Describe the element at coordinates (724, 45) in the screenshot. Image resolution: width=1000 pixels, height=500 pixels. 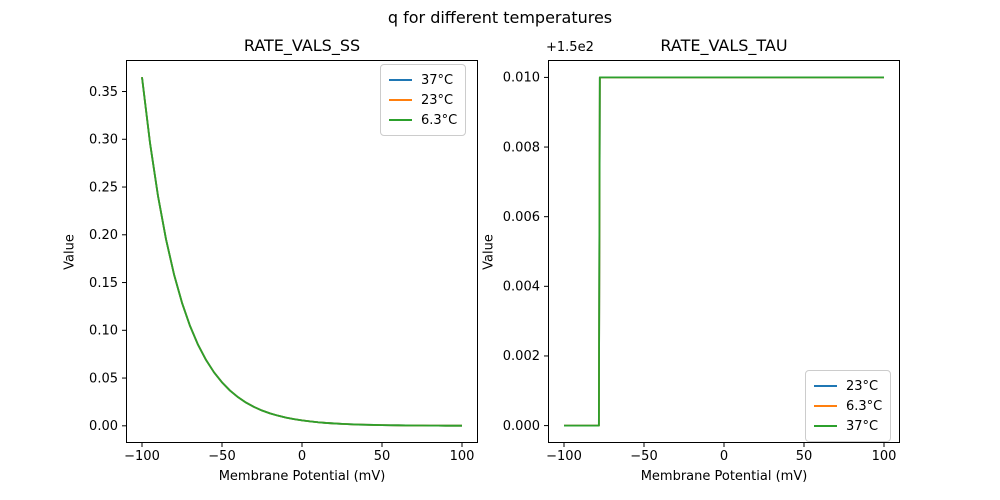
I see `subplot-tau-title: RATE_VALS_TAU` at that location.